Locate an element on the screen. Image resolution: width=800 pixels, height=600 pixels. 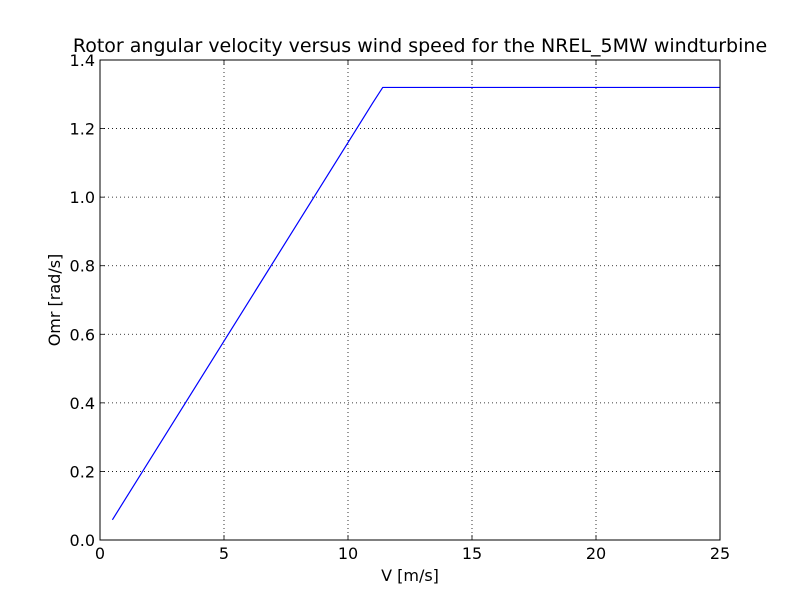
y-tick-label: 0.0 is located at coordinates (82, 540).